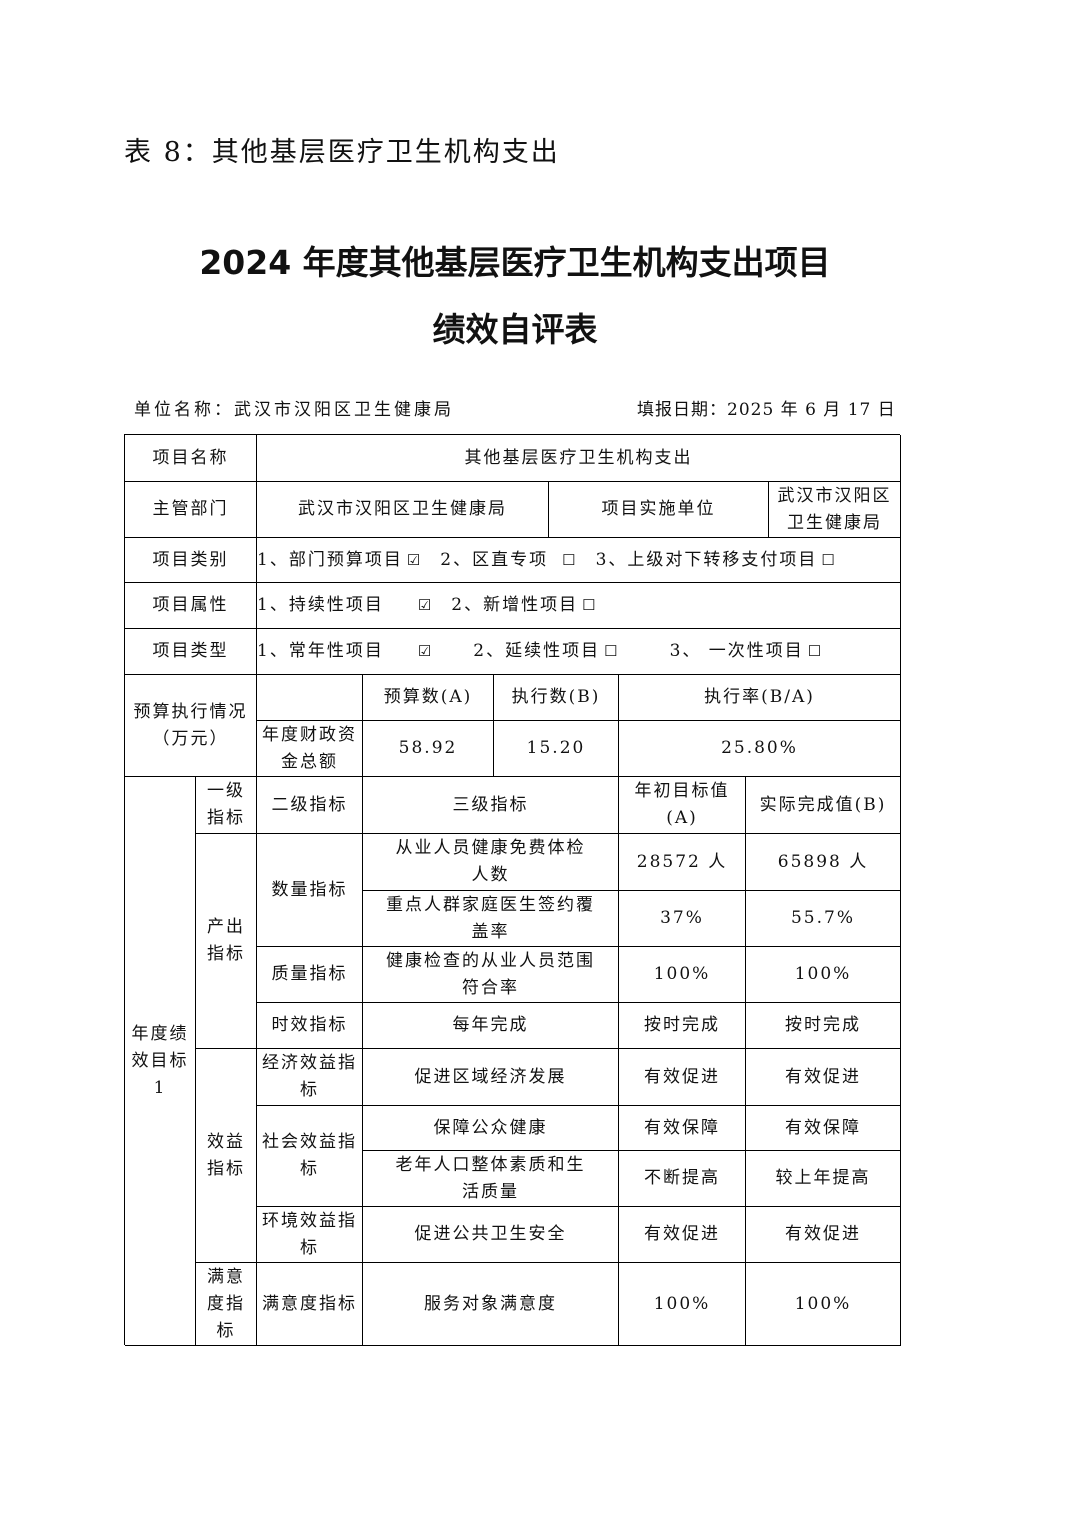  I want to click on option-label: 3、 一次性项目, so click(736, 651).